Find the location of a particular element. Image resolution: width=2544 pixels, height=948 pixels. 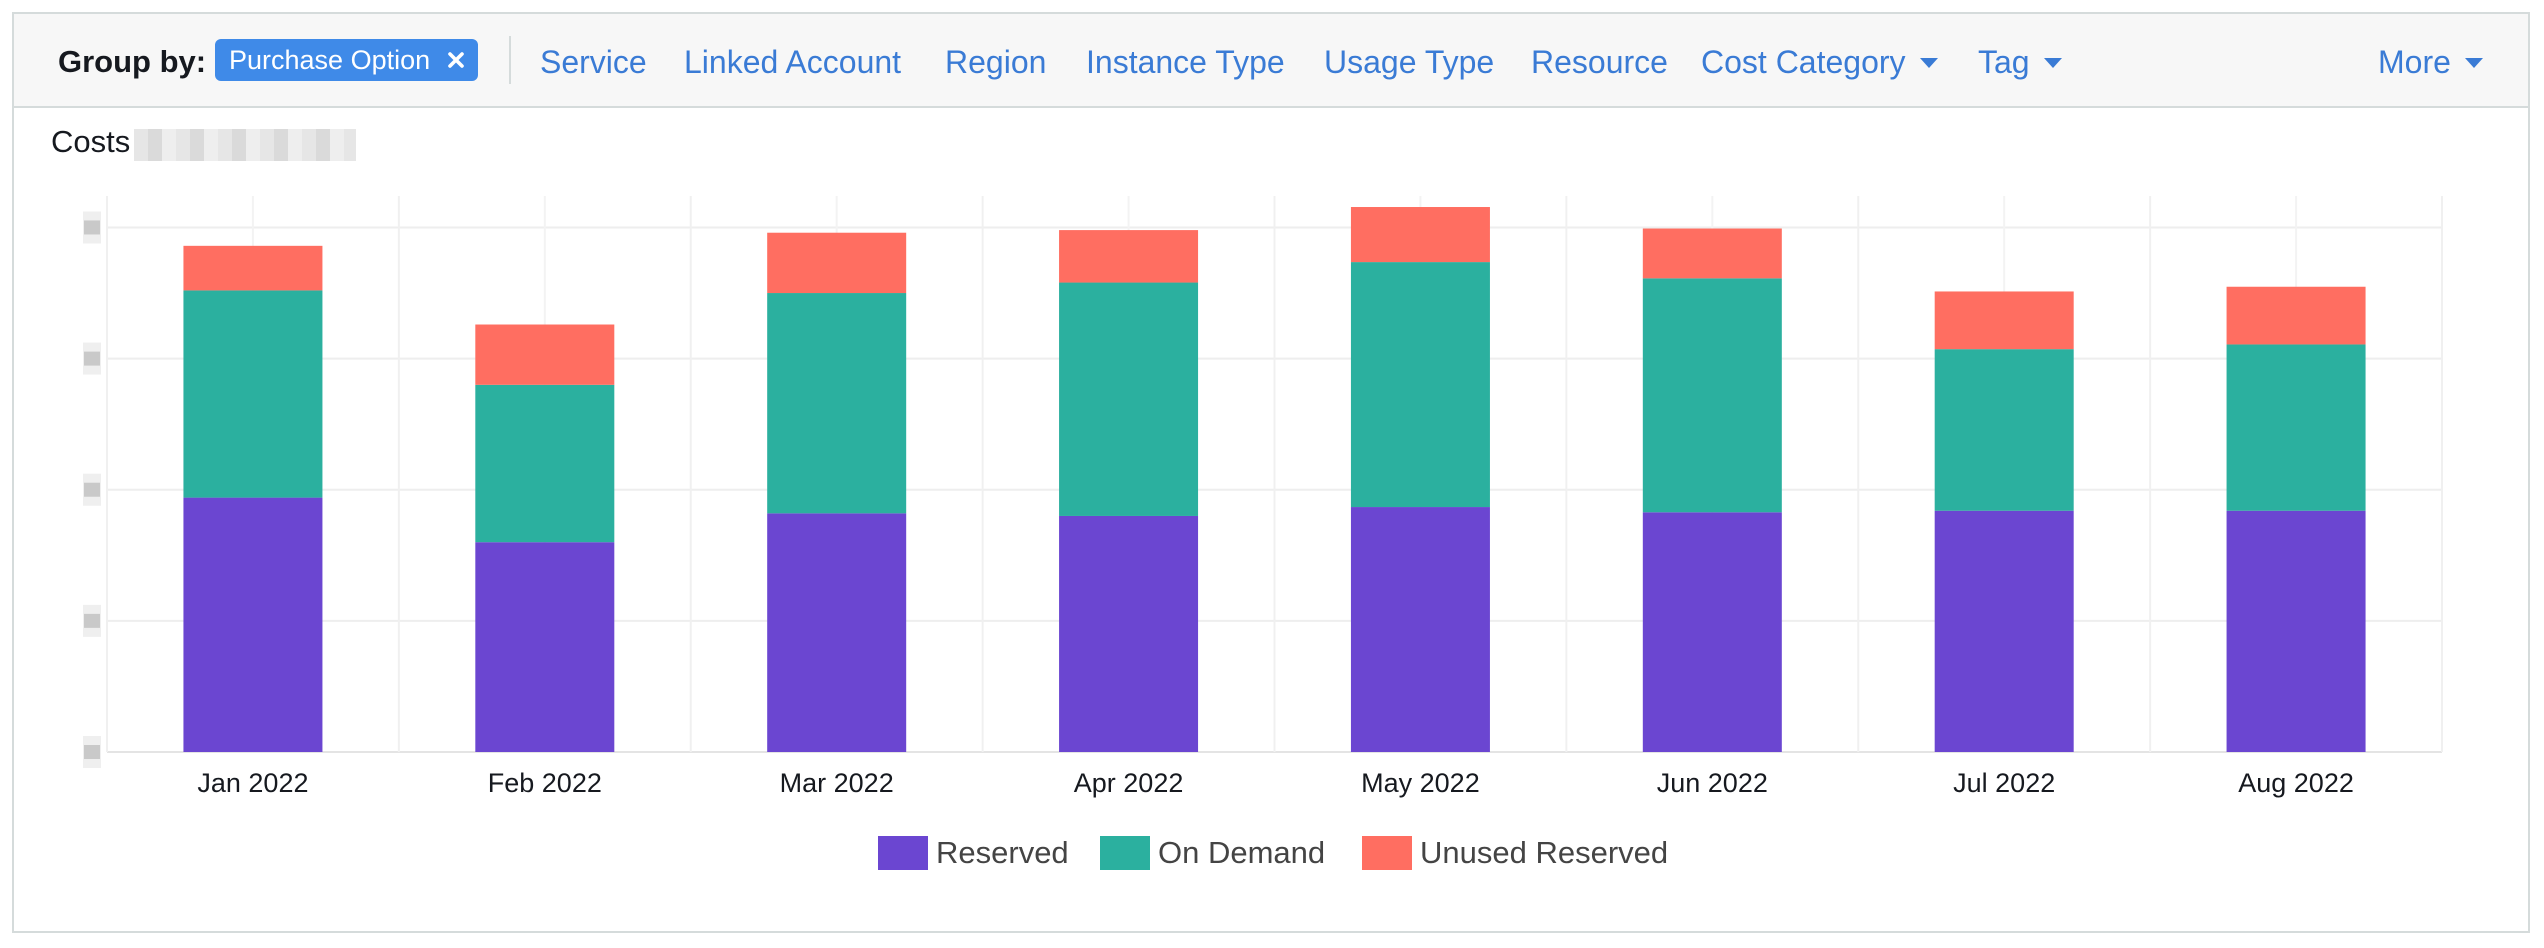

legend-item-unused-reserved: Unused Reserved is located at coordinates (1515, 853).